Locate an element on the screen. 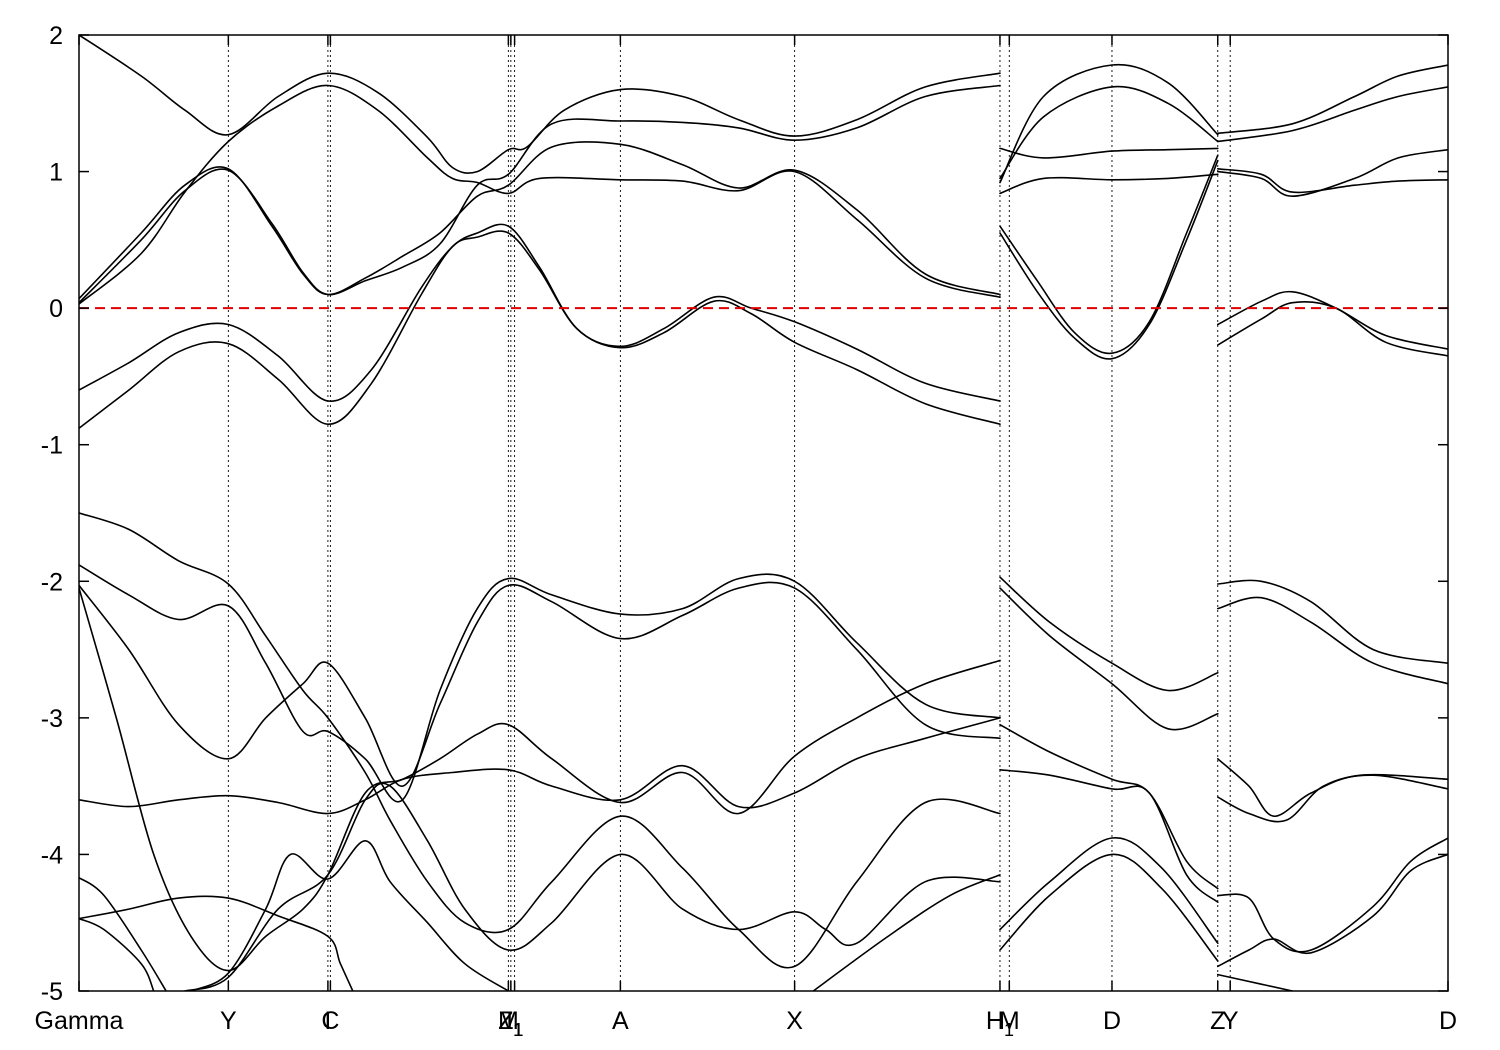 This screenshot has width=1500, height=1050. y-tick-label: -3 is located at coordinates (52, 719).